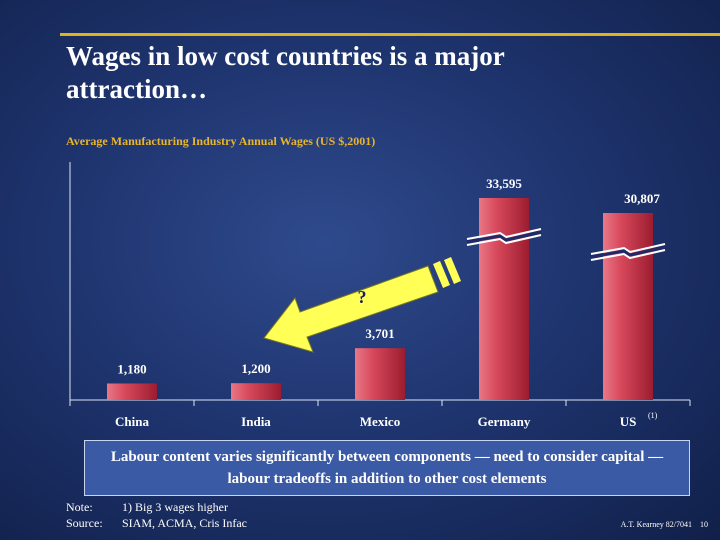 The image size is (720, 540). What do you see at coordinates (132, 391) in the screenshot?
I see `bar-china` at bounding box center [132, 391].